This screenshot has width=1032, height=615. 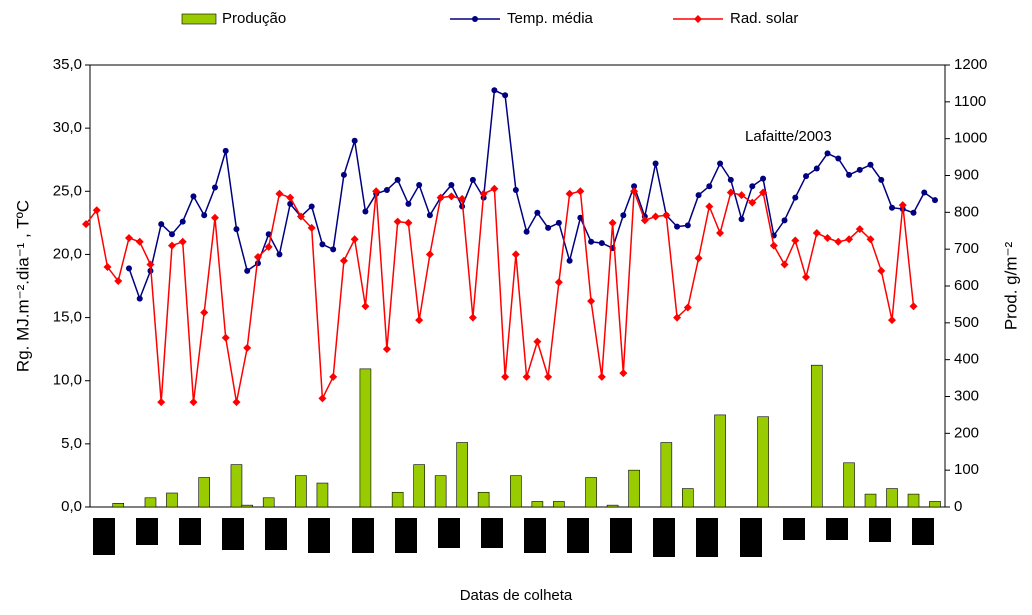 What do you see at coordinates (199, 19) in the screenshot?
I see `legend-swatch` at bounding box center [199, 19].